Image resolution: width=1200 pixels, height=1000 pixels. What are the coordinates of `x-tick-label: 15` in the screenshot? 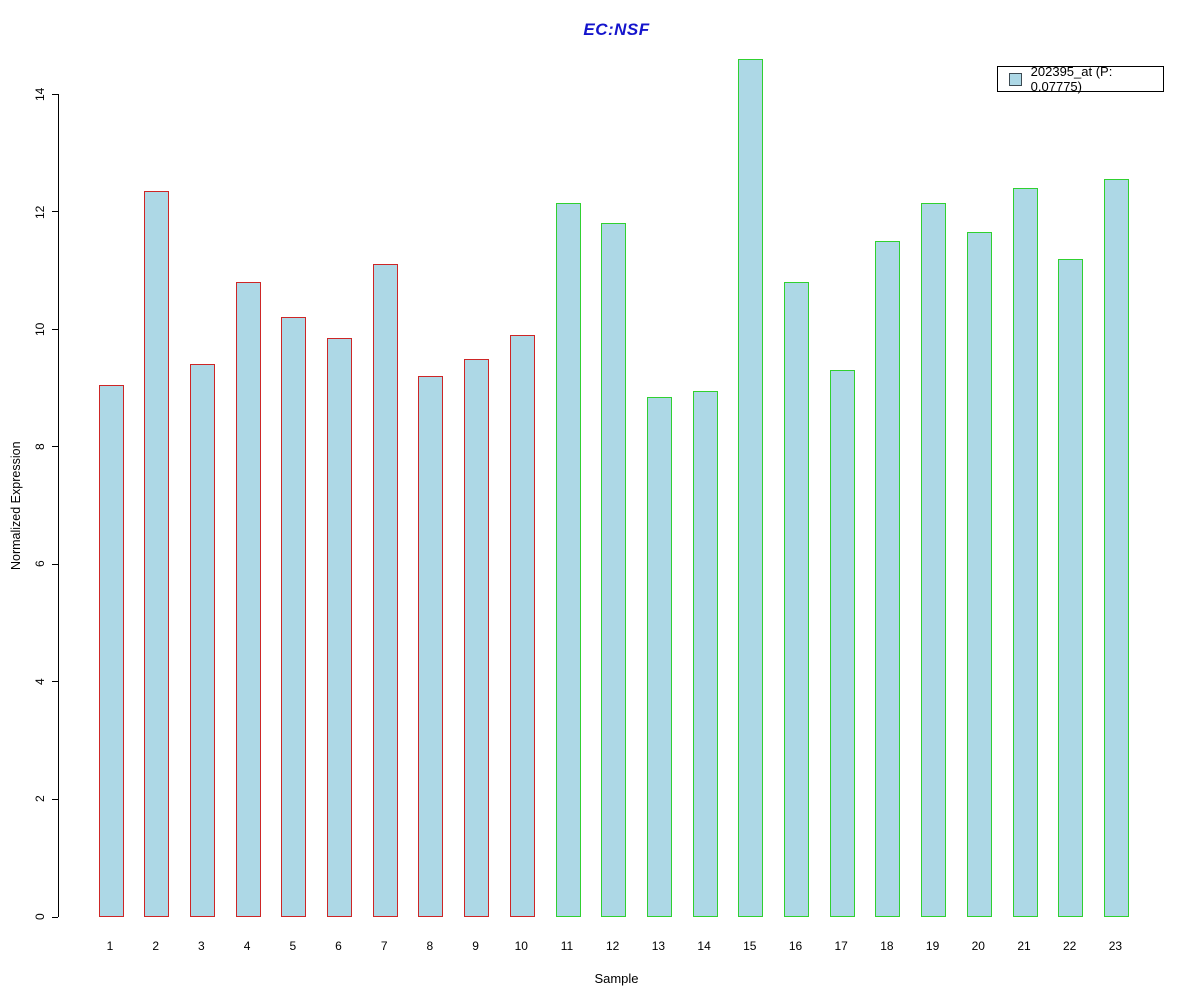 It's located at (750, 946).